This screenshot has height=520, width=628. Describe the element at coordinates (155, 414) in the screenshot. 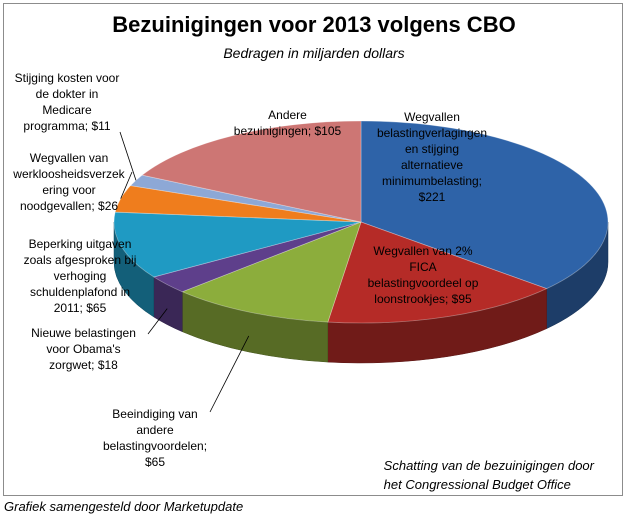

I see `slice-label-line: Beeindiging van` at that location.